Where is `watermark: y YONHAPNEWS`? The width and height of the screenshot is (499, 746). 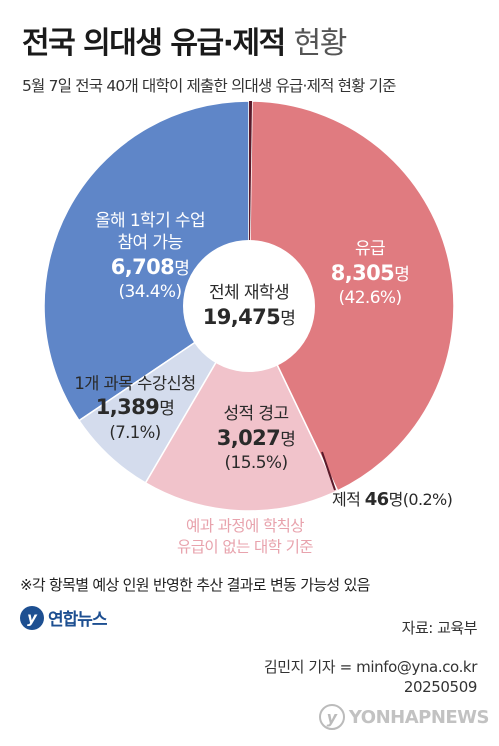
watermark: y YONHAPNEWS is located at coordinates (404, 717).